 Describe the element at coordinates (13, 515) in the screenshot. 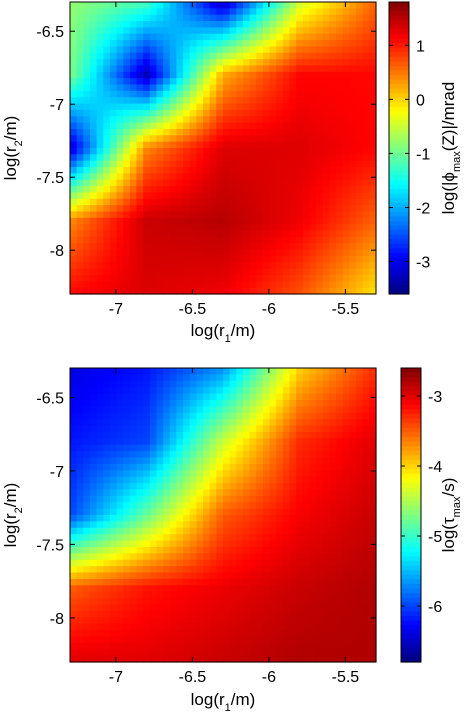

I see `y-axis-label: log(r2/m)` at that location.